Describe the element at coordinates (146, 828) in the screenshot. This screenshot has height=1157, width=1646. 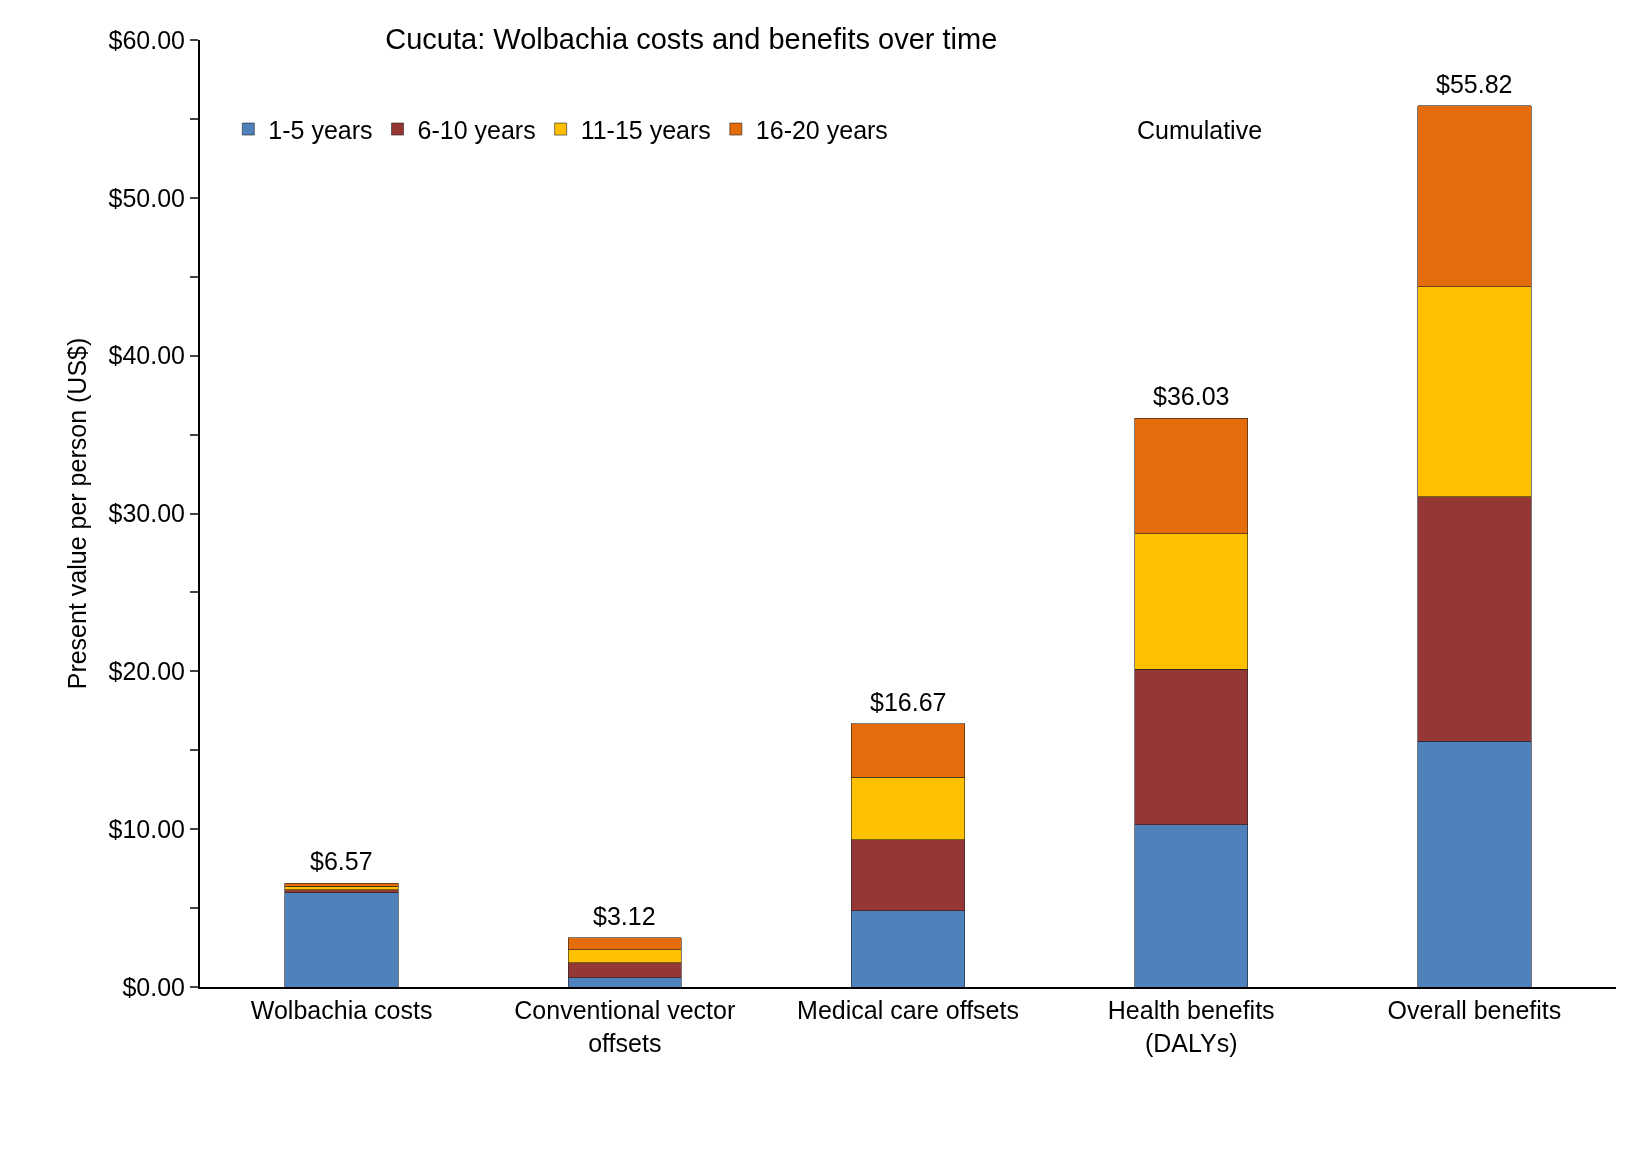
I see `y-tick-label: $10.00` at that location.